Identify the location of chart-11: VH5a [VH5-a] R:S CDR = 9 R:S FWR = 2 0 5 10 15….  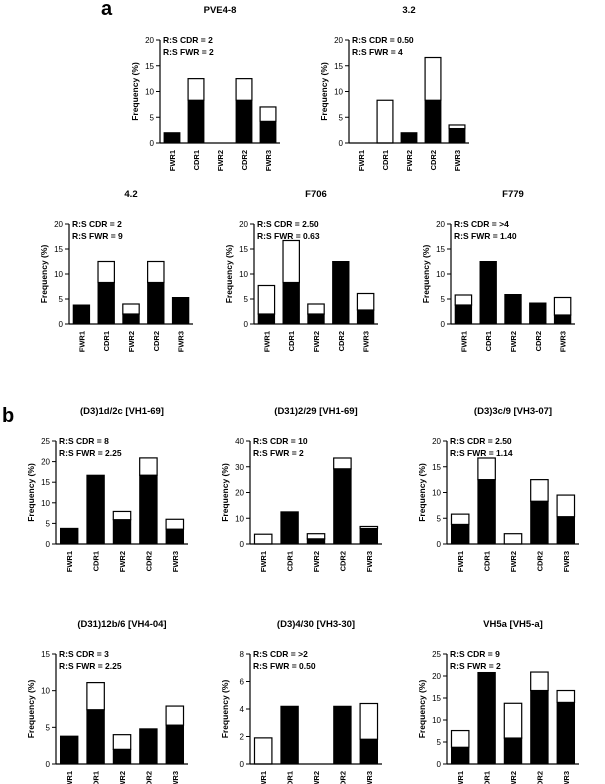
(498, 701).